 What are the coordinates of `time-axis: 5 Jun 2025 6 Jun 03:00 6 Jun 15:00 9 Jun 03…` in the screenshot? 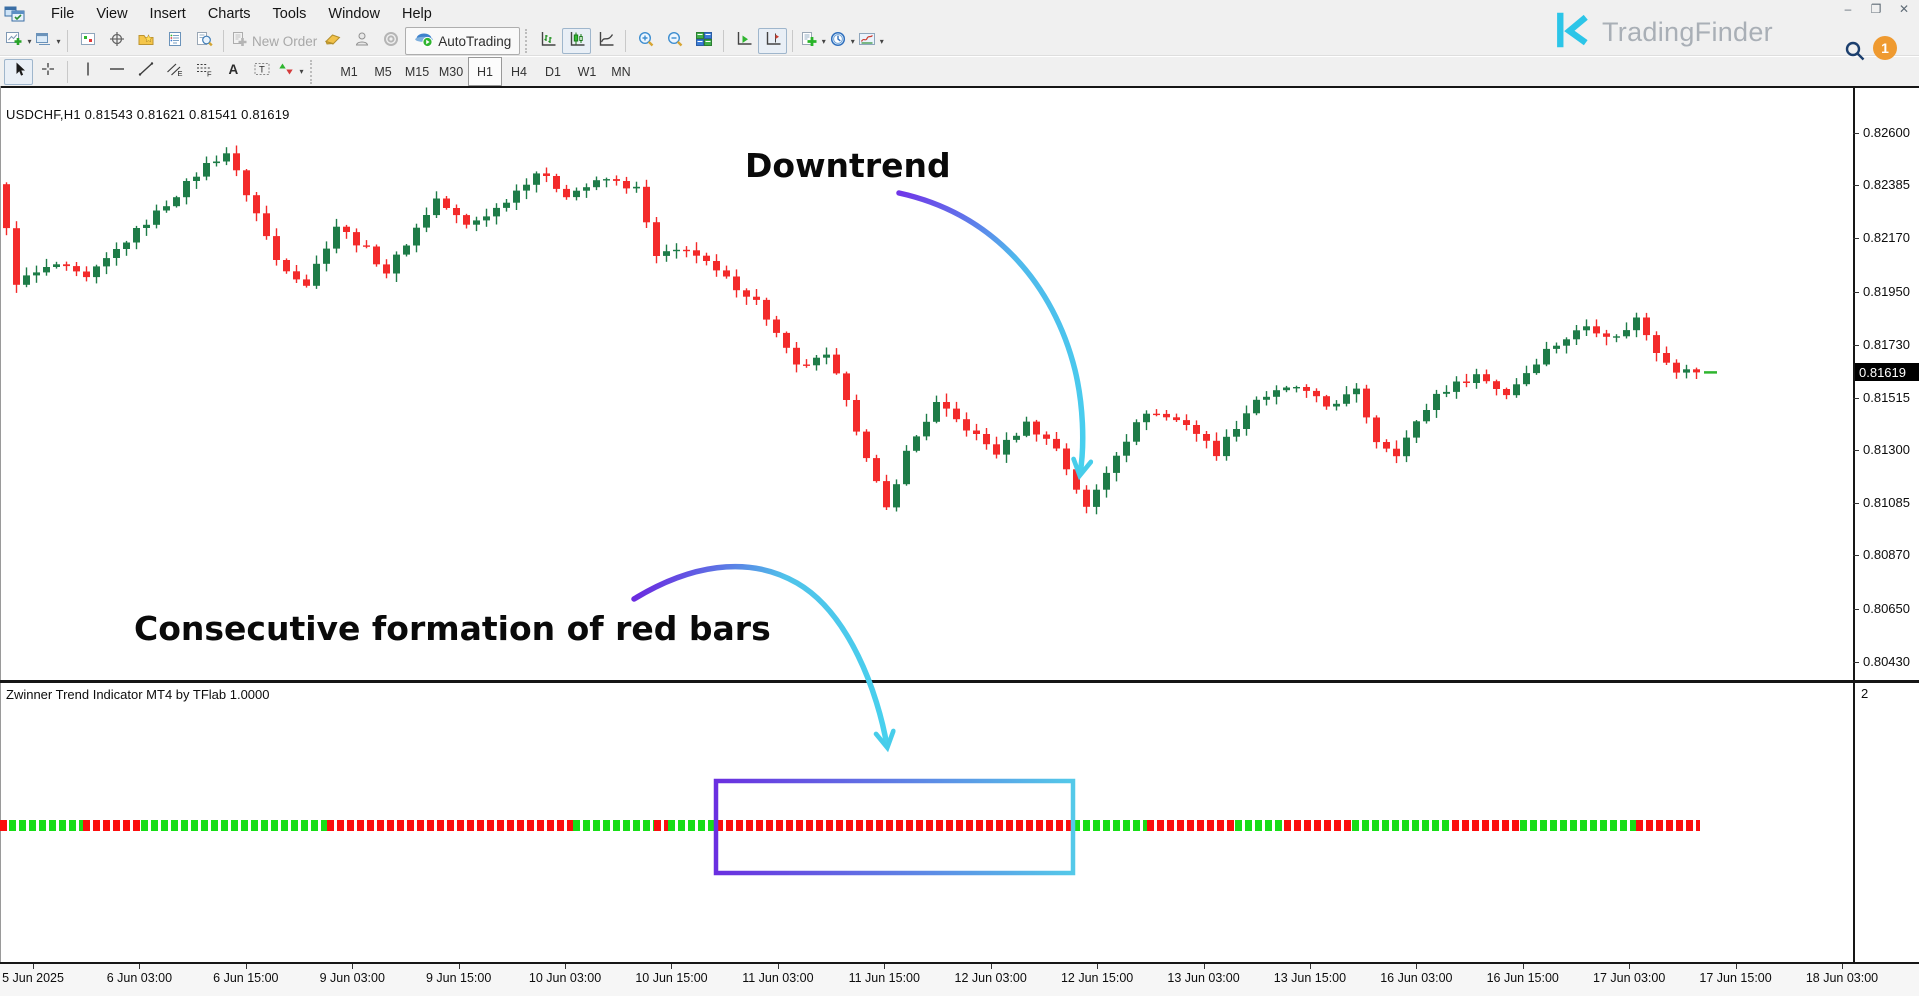 It's located at (959, 980).